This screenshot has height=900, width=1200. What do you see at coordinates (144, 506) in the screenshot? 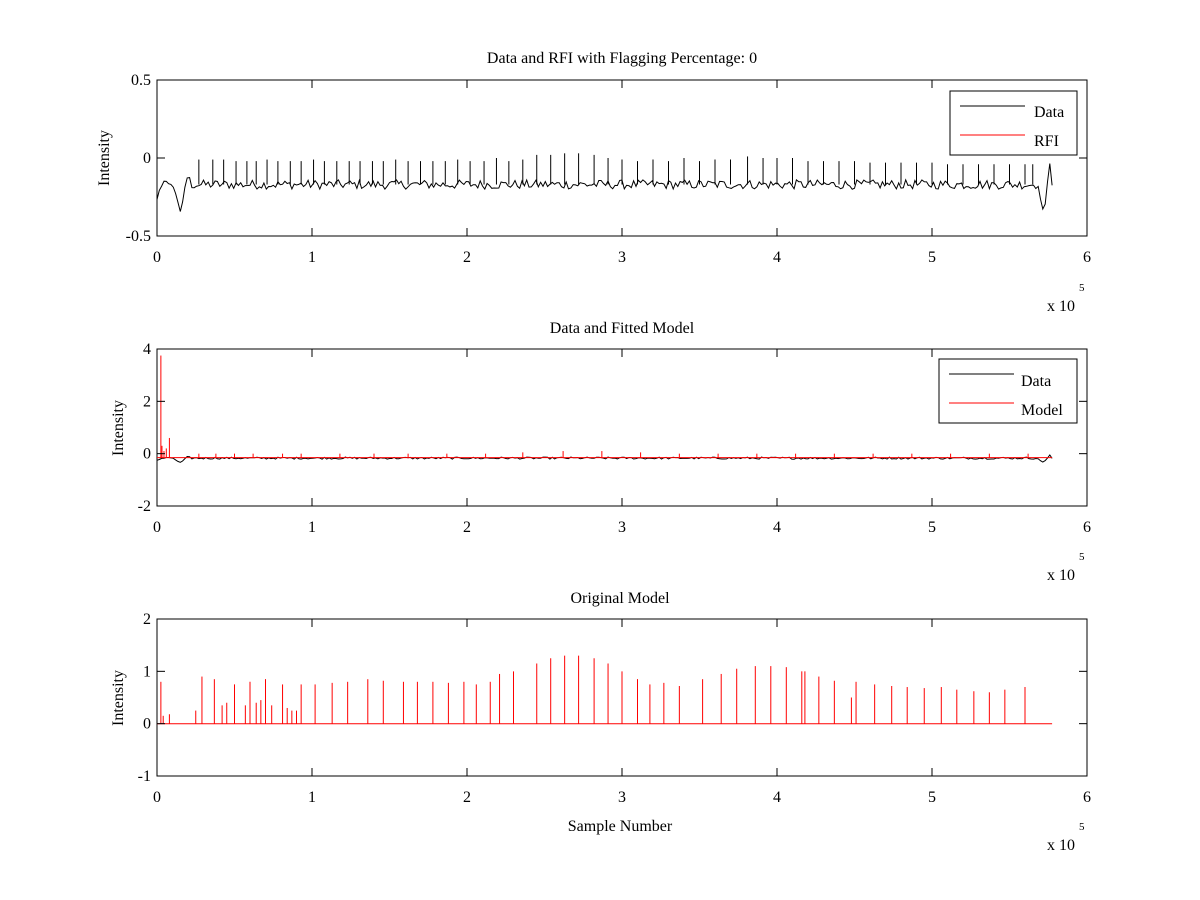
I see `y-tick-label: -2` at bounding box center [144, 506].